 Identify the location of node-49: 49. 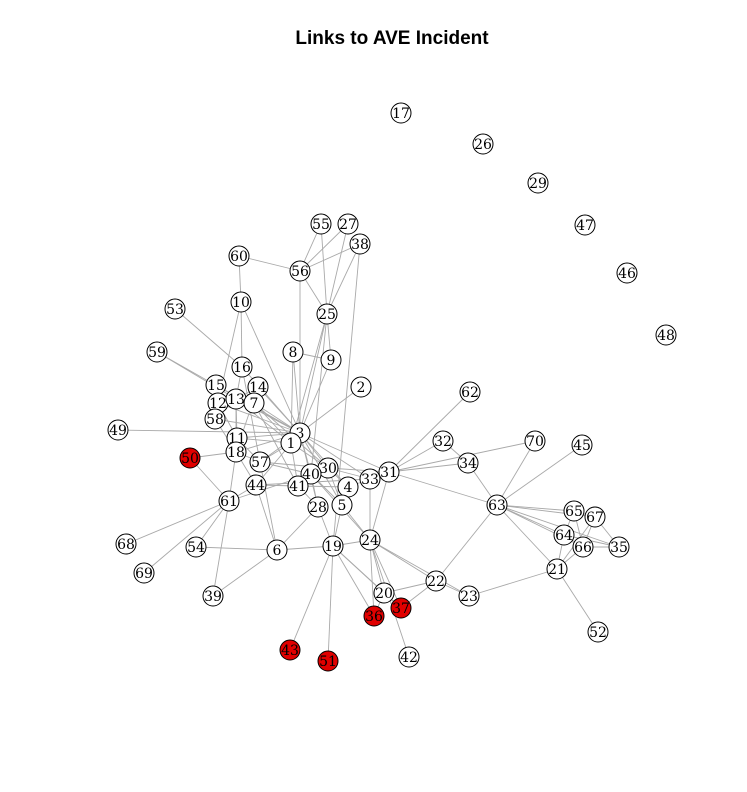
(118, 430).